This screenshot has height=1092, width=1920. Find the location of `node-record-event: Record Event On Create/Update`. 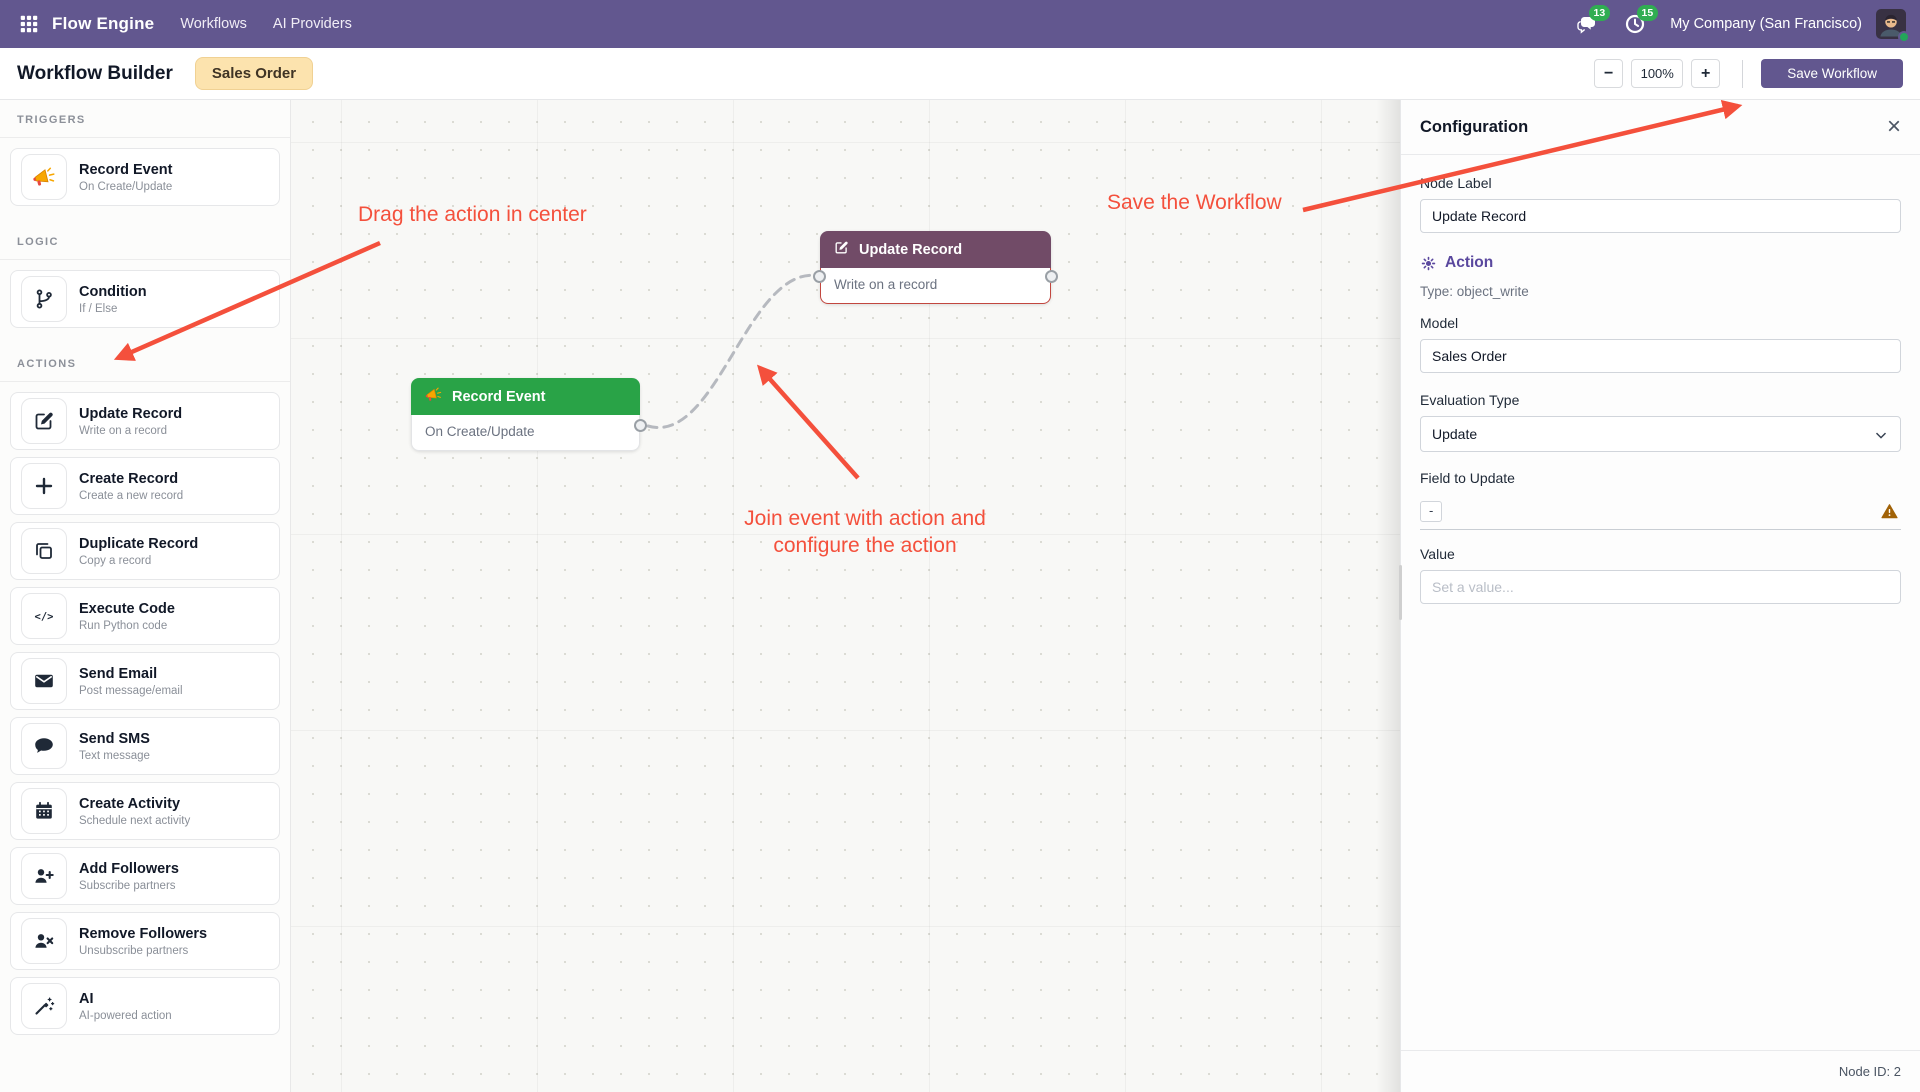

node-record-event: Record Event On Create/Update is located at coordinates (529, 414).